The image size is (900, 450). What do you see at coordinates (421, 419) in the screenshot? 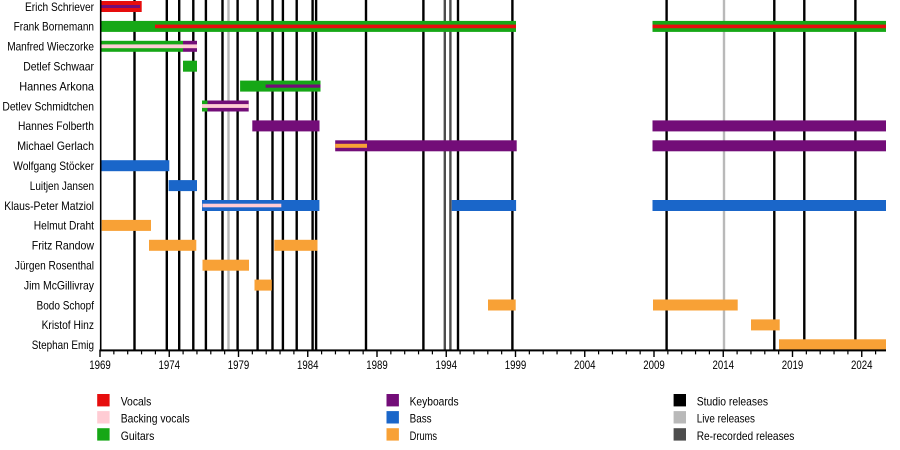
I see `svg-text: Bass` at bounding box center [421, 419].